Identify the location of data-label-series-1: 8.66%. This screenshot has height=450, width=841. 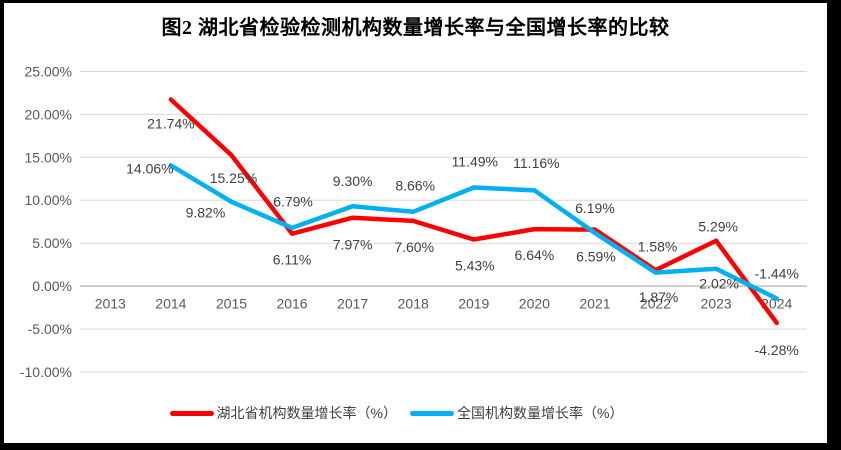
(415, 186).